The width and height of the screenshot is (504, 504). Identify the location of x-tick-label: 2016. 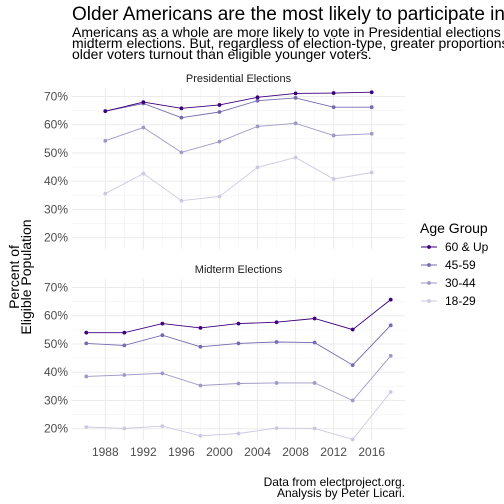
(371, 452).